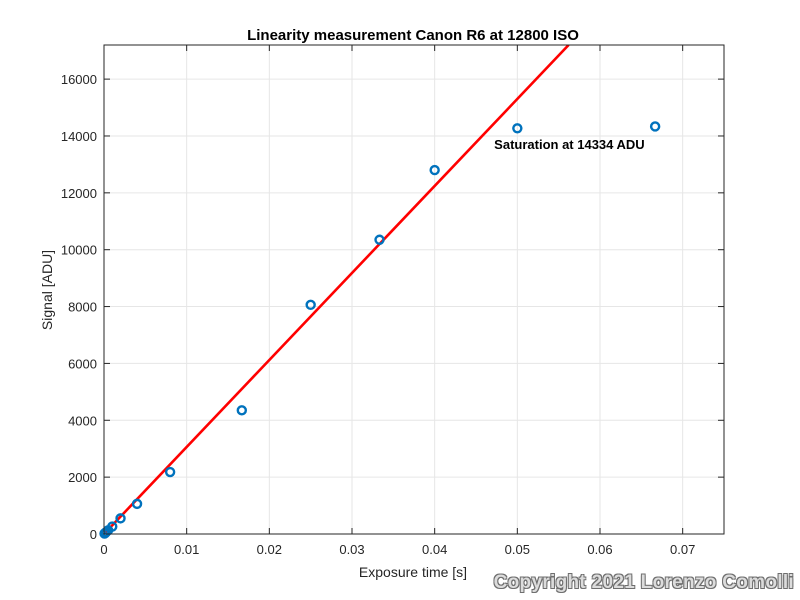 This screenshot has width=800, height=600. What do you see at coordinates (599, 549) in the screenshot?
I see `x-tick-label: 0.06` at bounding box center [599, 549].